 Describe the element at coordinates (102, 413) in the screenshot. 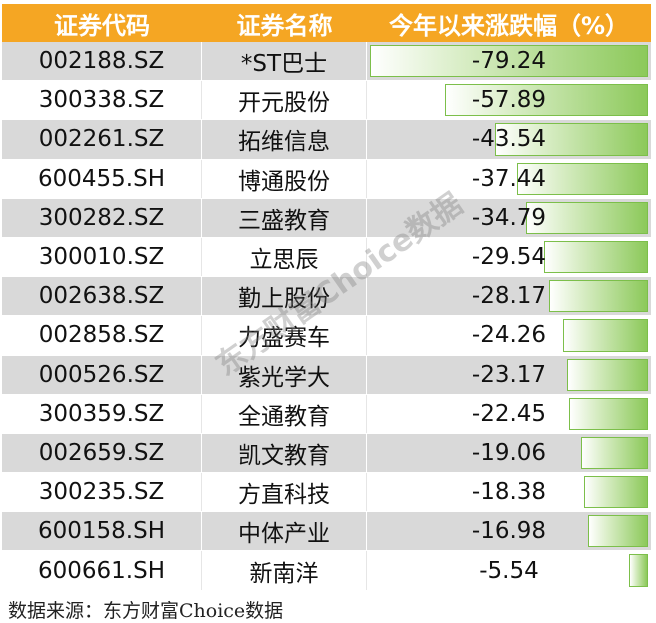

I see `cell-code: 300359.SZ` at that location.